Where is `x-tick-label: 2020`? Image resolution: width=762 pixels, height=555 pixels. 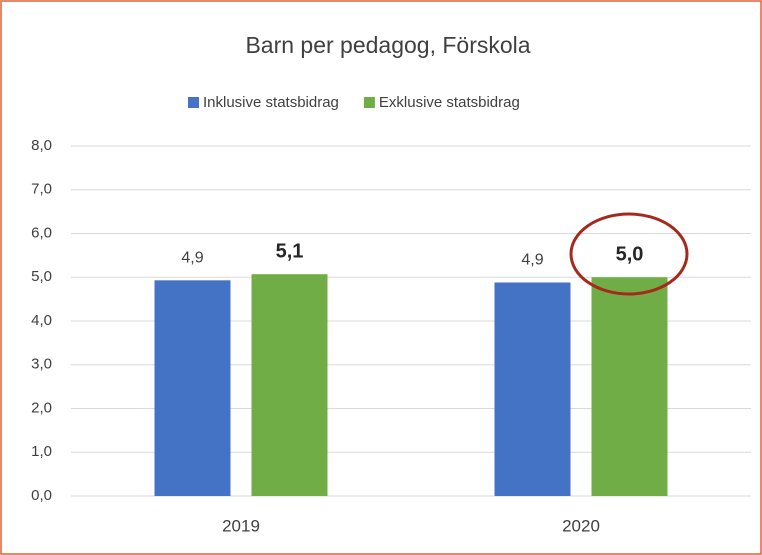
x-tick-label: 2020 is located at coordinates (581, 525).